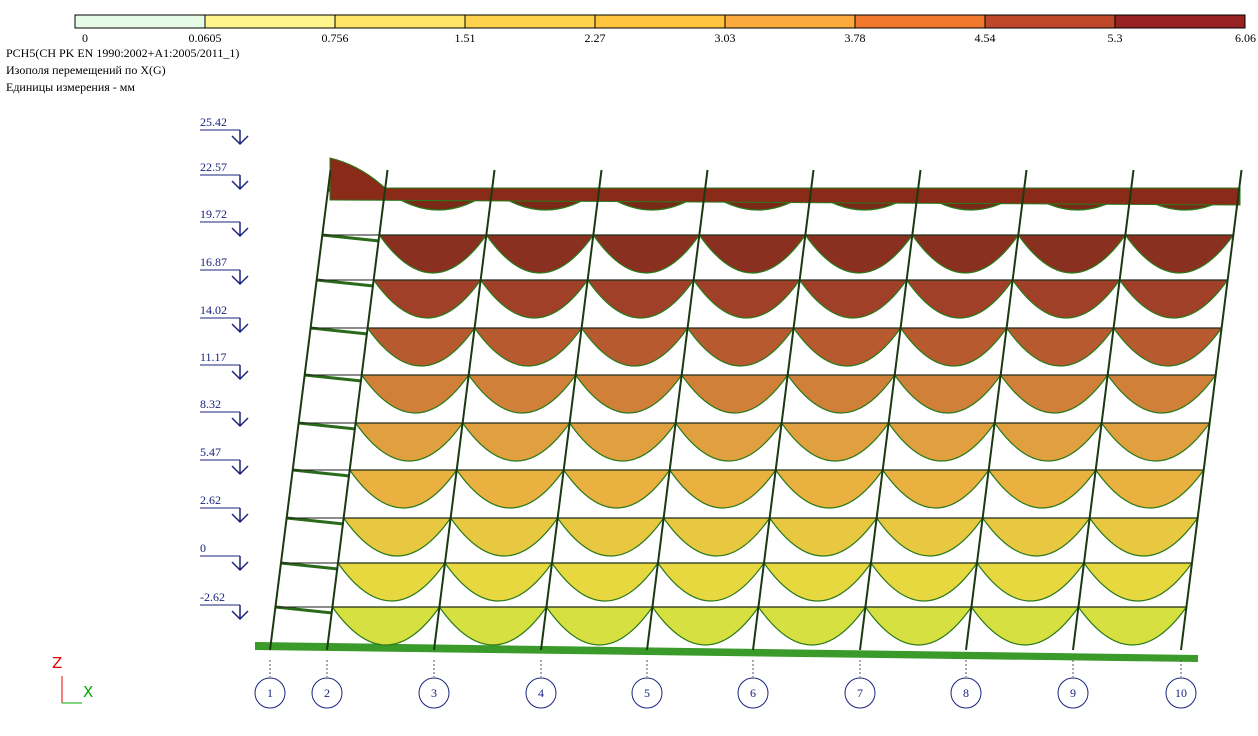  Describe the element at coordinates (855, 38) in the screenshot. I see `legend-label: 3.78` at that location.